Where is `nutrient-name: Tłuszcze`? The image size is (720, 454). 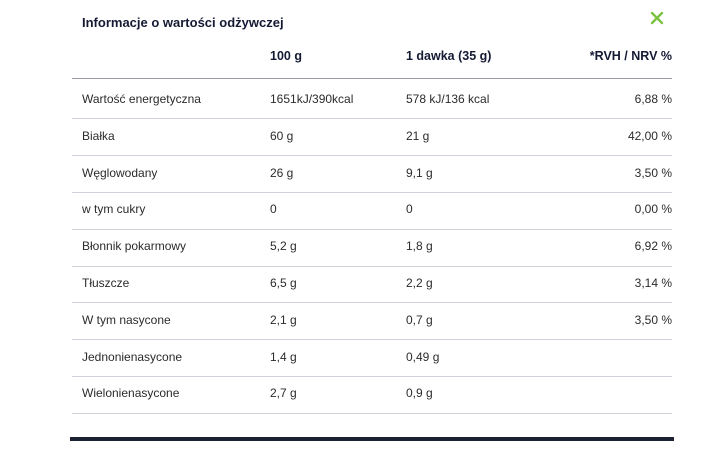 nutrient-name: Tłuszcze is located at coordinates (106, 283).